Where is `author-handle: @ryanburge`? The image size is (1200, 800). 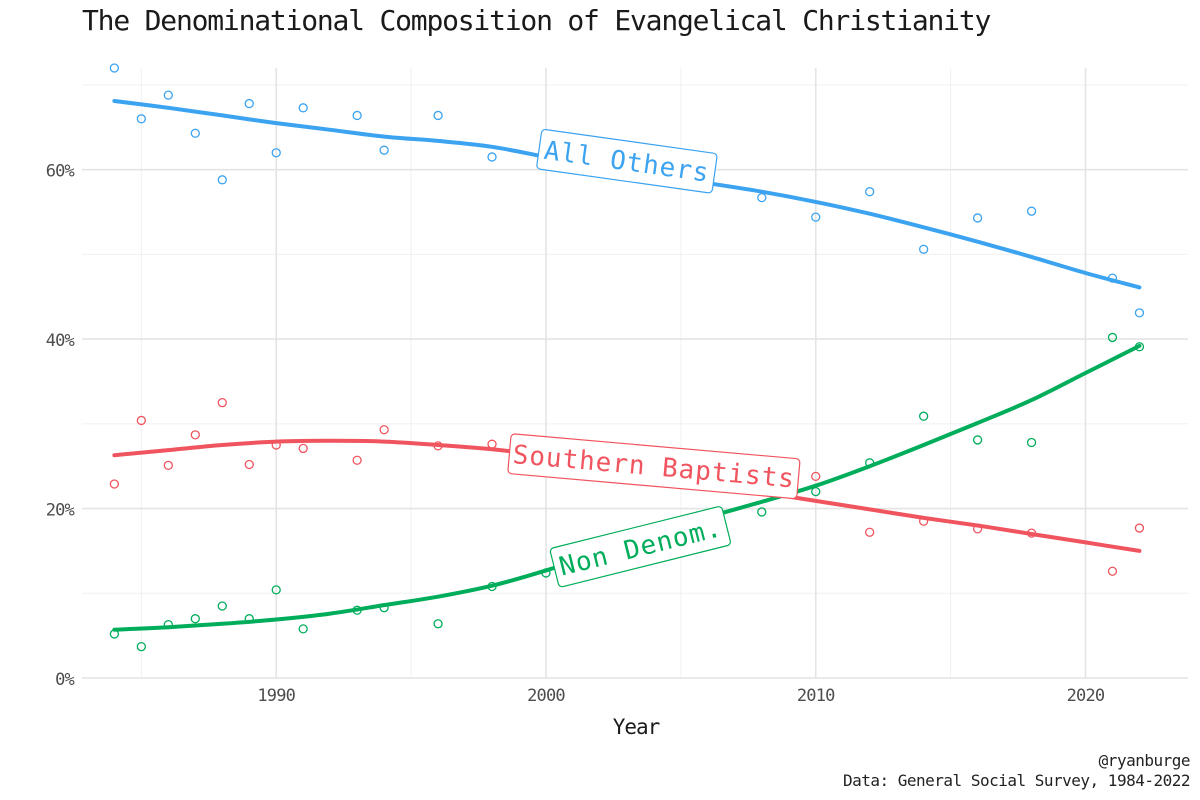 author-handle: @ryanburge is located at coordinates (1144, 760).